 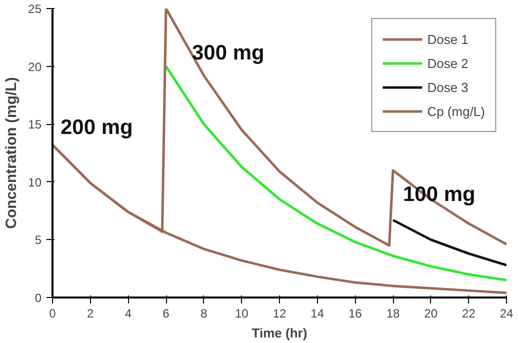 What do you see at coordinates (35, 182) in the screenshot?
I see `y-tick-label: 10` at bounding box center [35, 182].